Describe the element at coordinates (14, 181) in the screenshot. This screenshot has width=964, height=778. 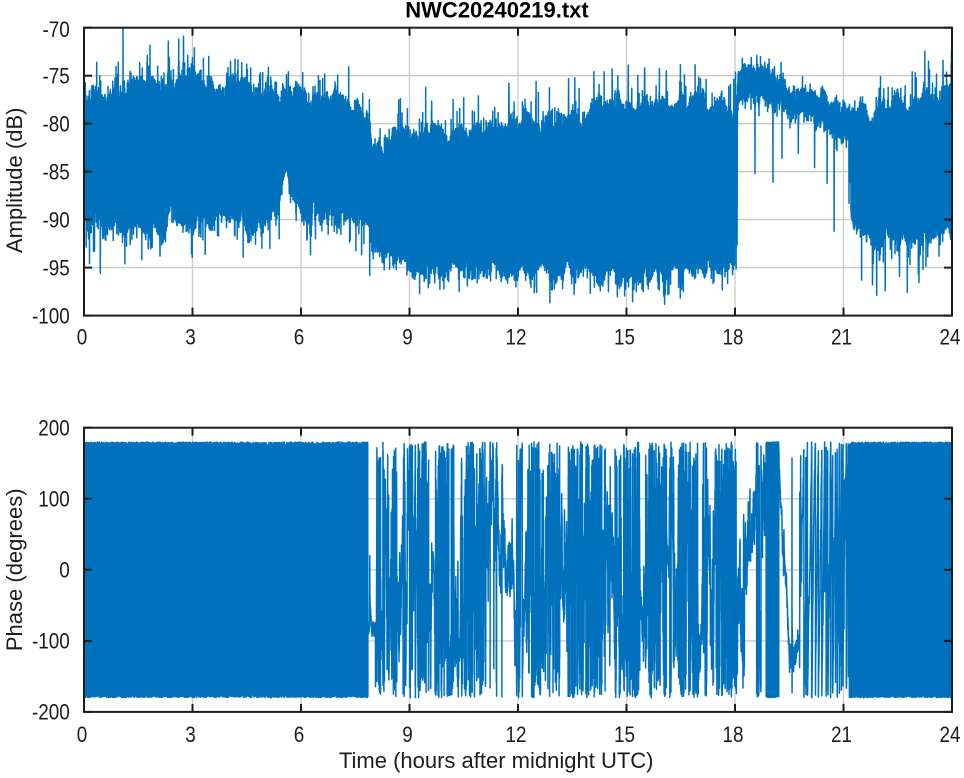
I see `svg-text: Amplitude (dB)` at that location.